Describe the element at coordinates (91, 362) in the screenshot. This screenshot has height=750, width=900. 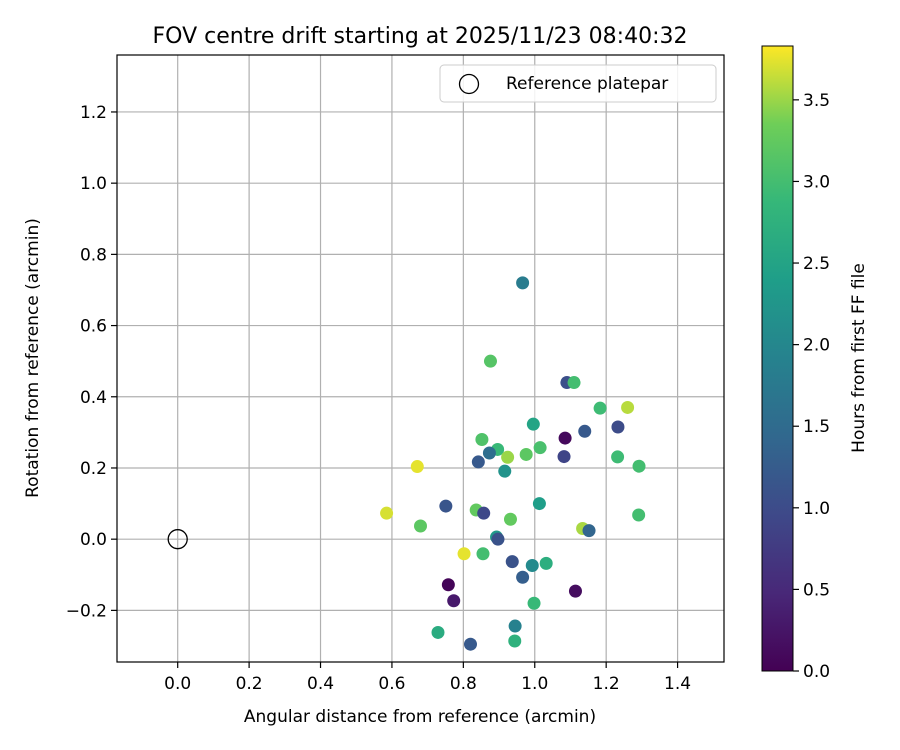
I see `y-axis-ticks: −0.2 0.0 0.2 0.4 0.6 0.8 1.0 1.2` at that location.